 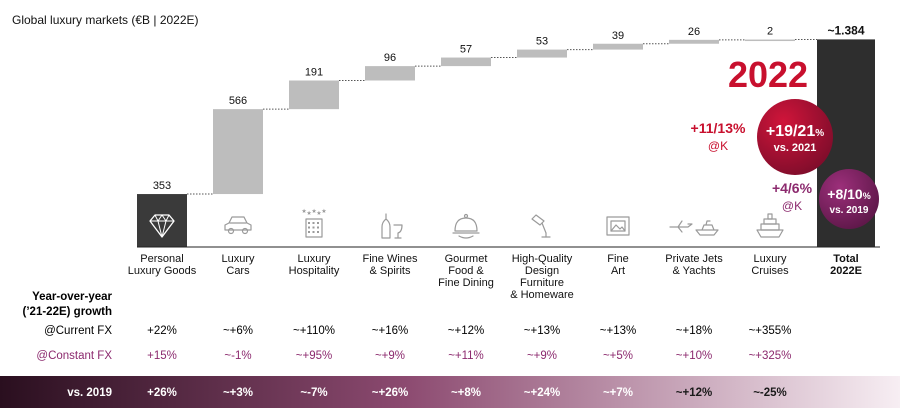 I want to click on constant-fx-cell-3: ~+9%, so click(x=390, y=356).